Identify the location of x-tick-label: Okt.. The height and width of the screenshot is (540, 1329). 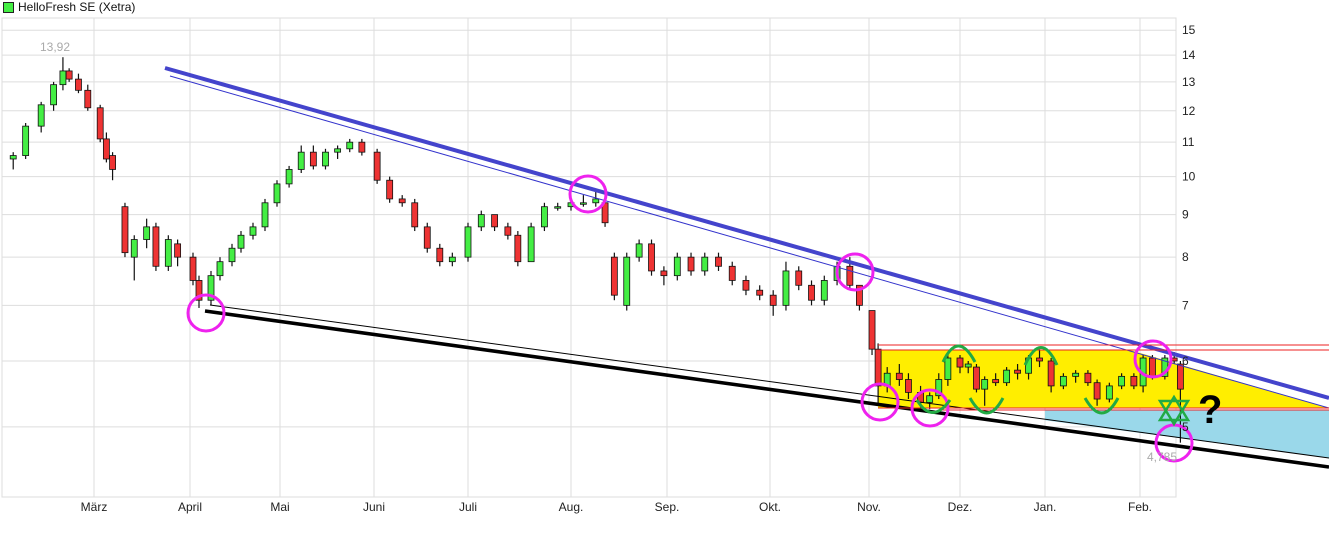
(770, 507).